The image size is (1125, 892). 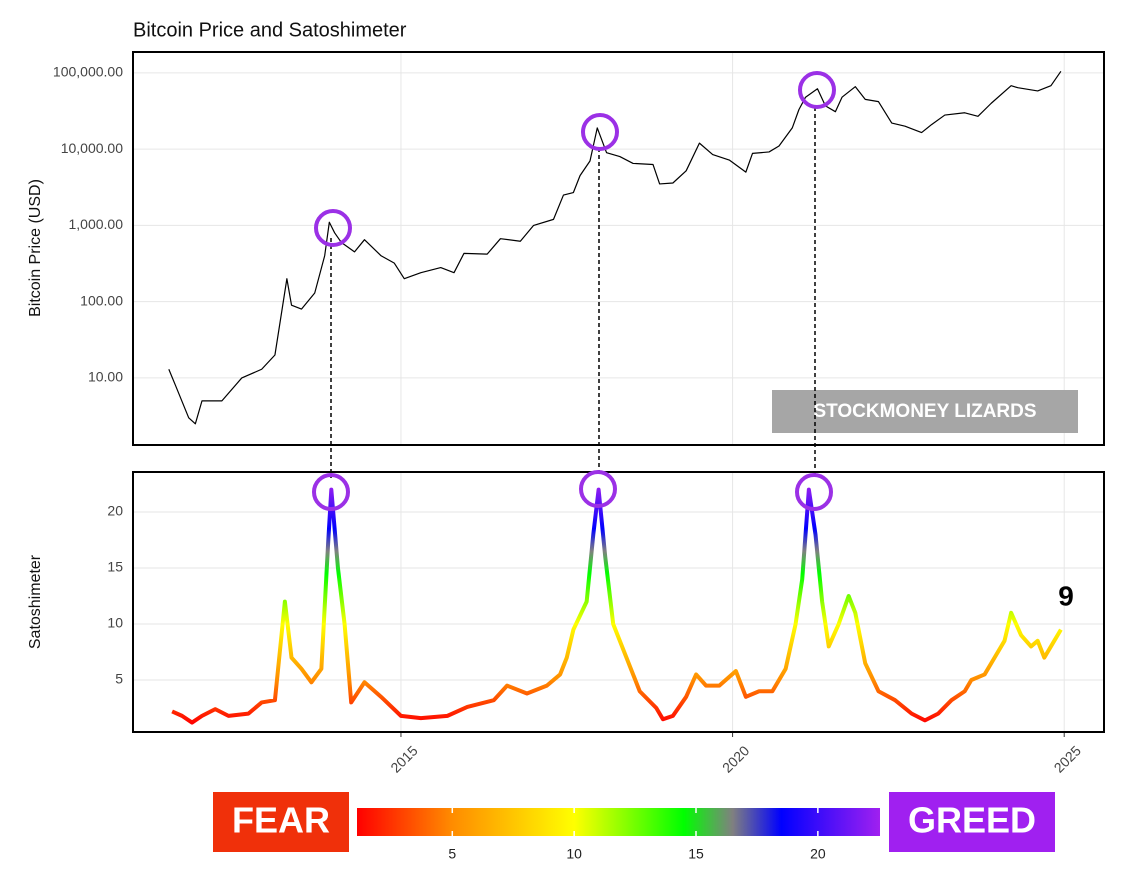 I want to click on y-tick-label: 1,000.00, so click(x=96, y=224).